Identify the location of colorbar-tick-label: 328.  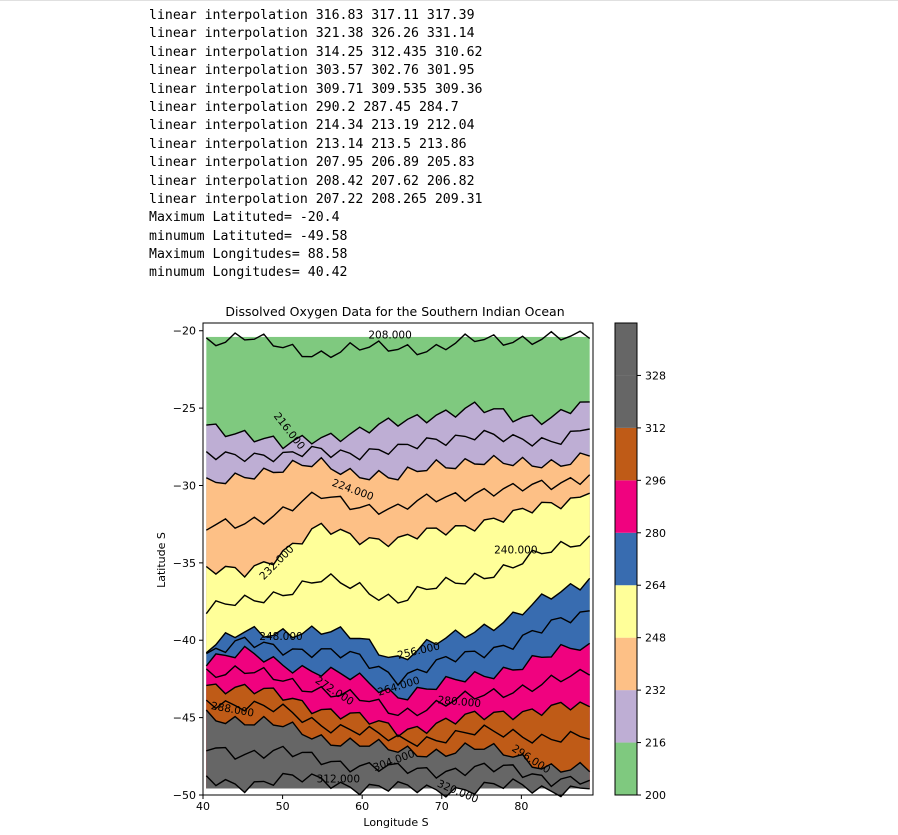
(655, 375).